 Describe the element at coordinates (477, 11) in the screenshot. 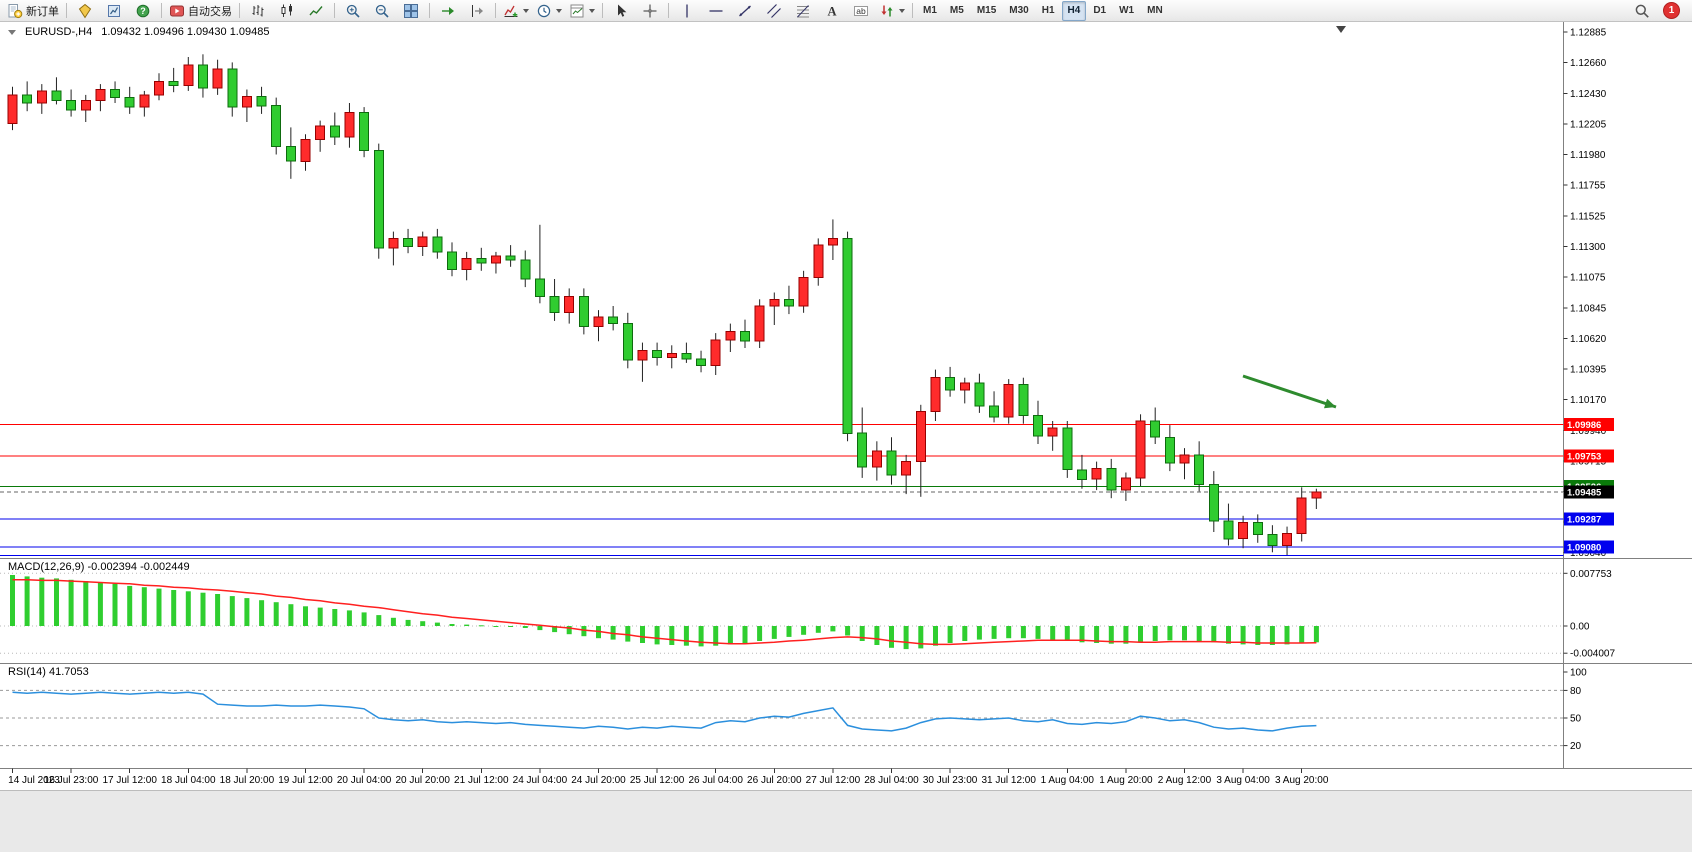

I see `chart-shift-button` at that location.